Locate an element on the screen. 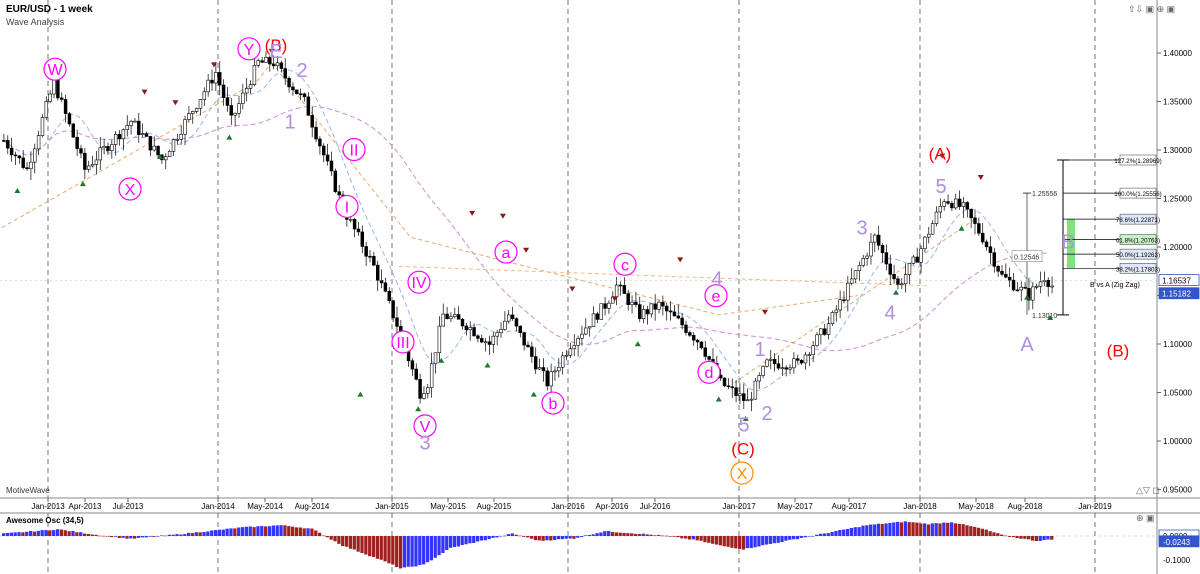 The height and width of the screenshot is (574, 1200). osc-pane-controls-icon: ⊕ ▣ is located at coordinates (1145, 518).